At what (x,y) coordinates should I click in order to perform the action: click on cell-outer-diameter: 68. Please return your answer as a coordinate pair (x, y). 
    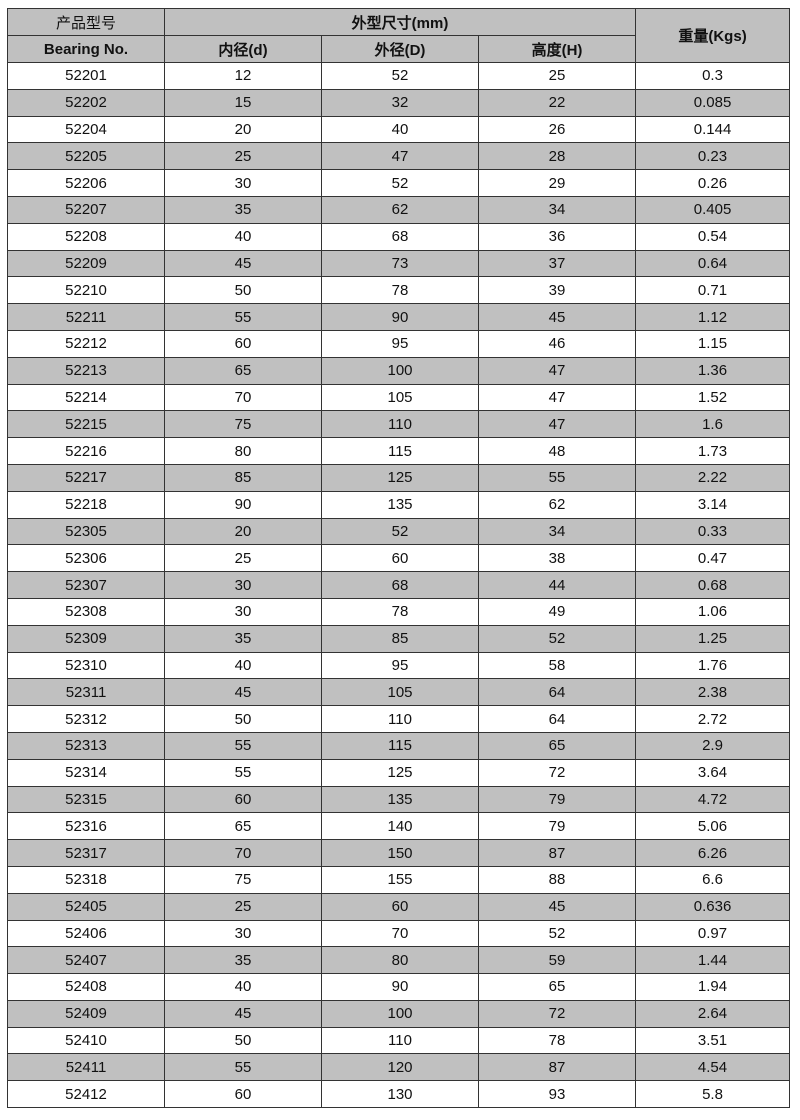
    Looking at the image, I should click on (400, 585).